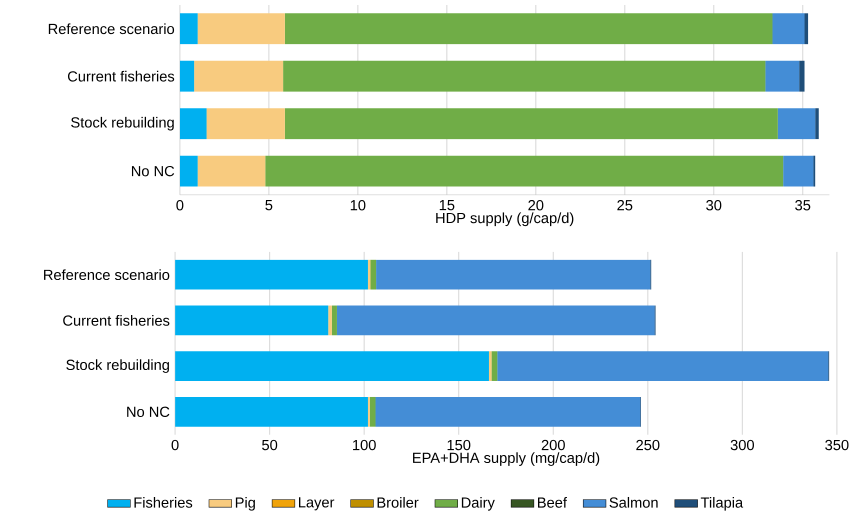 The width and height of the screenshot is (854, 523). What do you see at coordinates (245, 504) in the screenshot?
I see `legend-label: Pig` at bounding box center [245, 504].